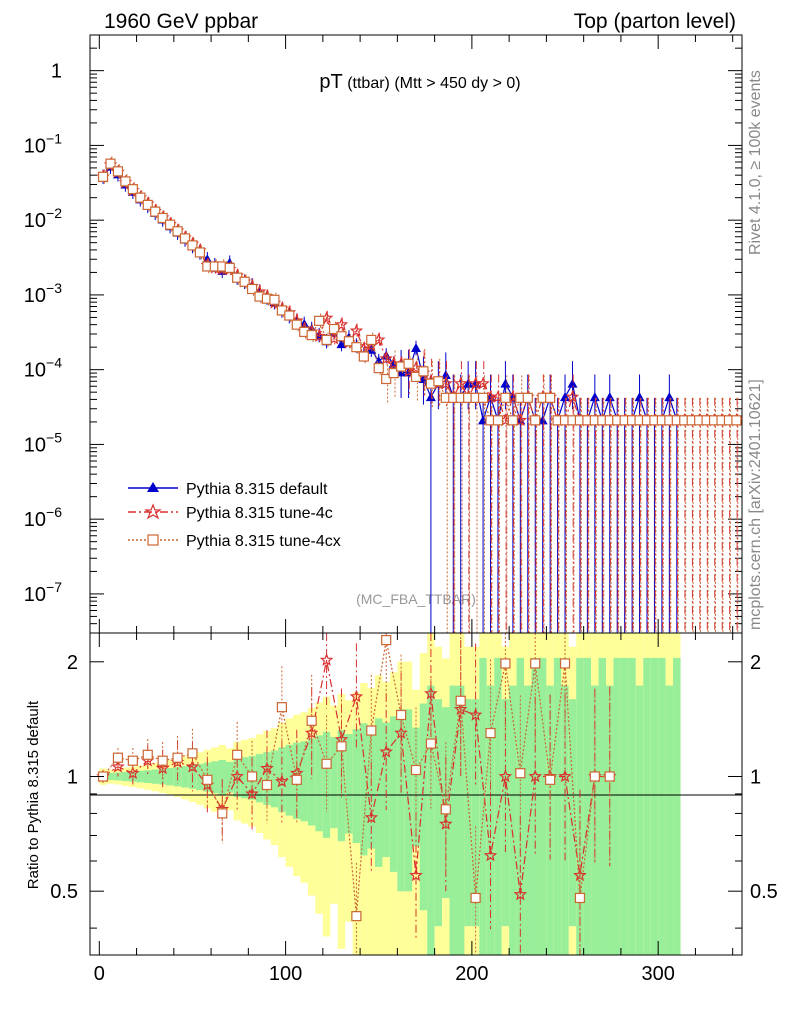 The height and width of the screenshot is (1024, 786). I want to click on legend-label-tune-4cx: Pythia 8.315 tune-4cx, so click(263, 541).